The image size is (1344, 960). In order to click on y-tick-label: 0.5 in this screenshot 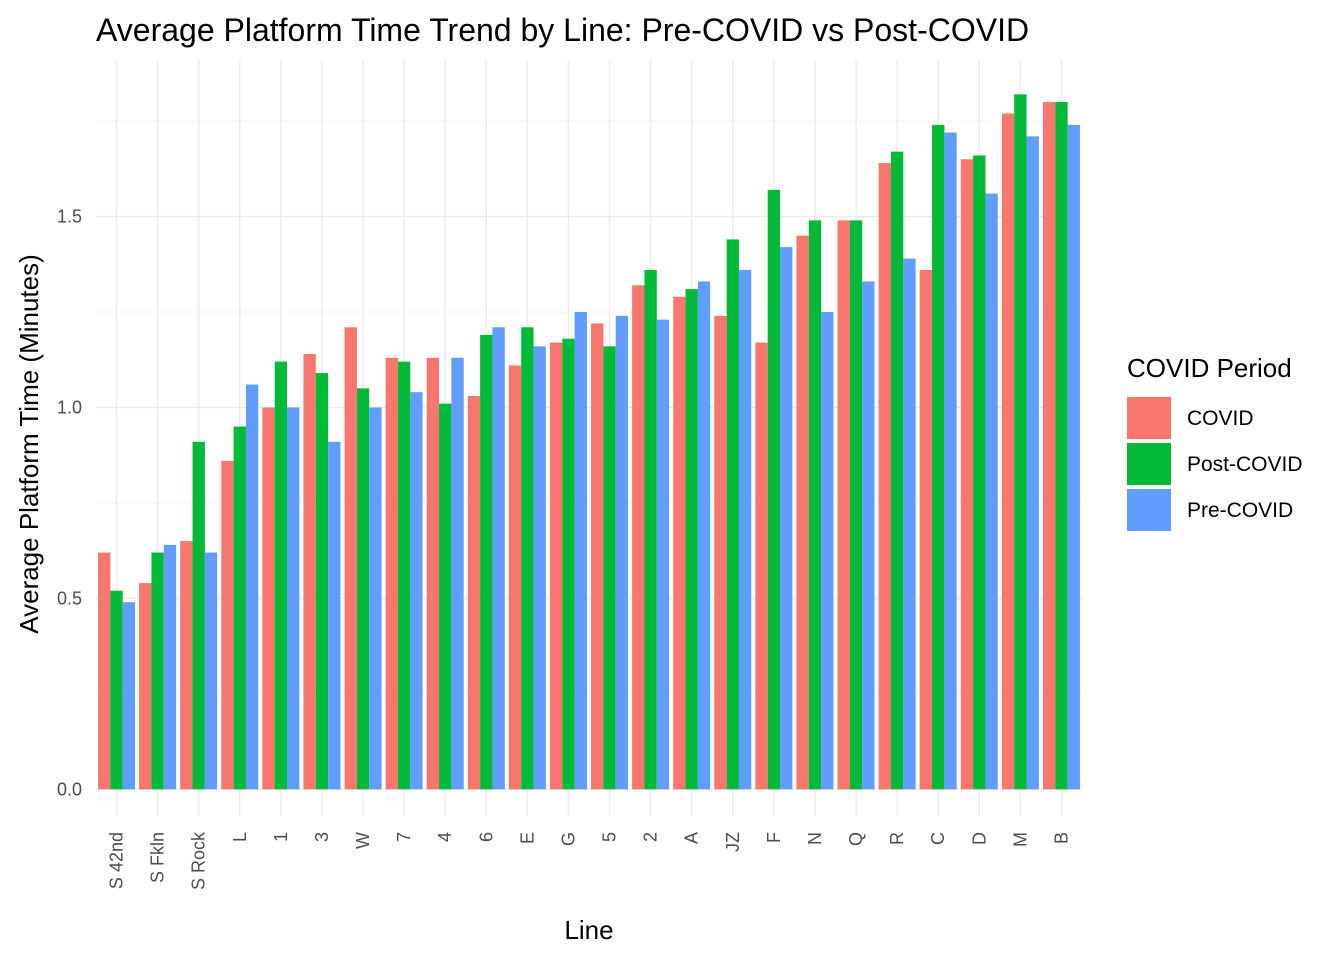, I will do `click(69, 598)`.